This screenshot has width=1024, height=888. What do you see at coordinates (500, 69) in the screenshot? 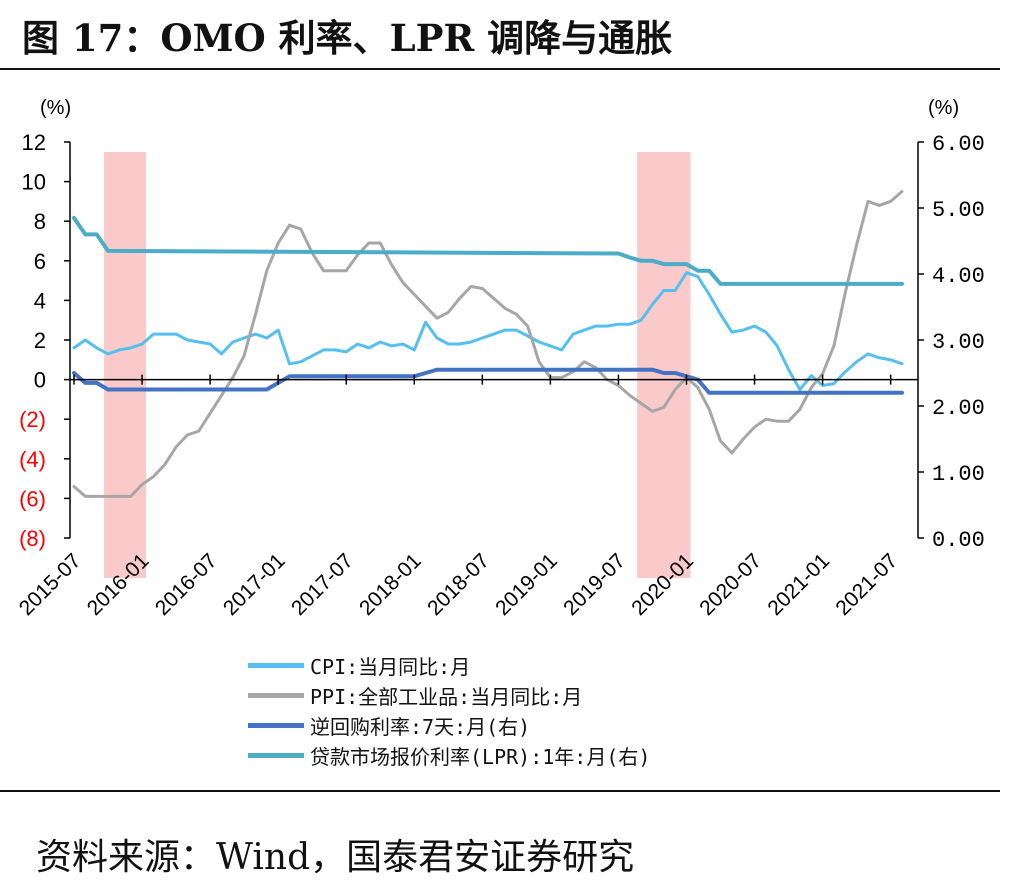
I see `title-rule` at bounding box center [500, 69].